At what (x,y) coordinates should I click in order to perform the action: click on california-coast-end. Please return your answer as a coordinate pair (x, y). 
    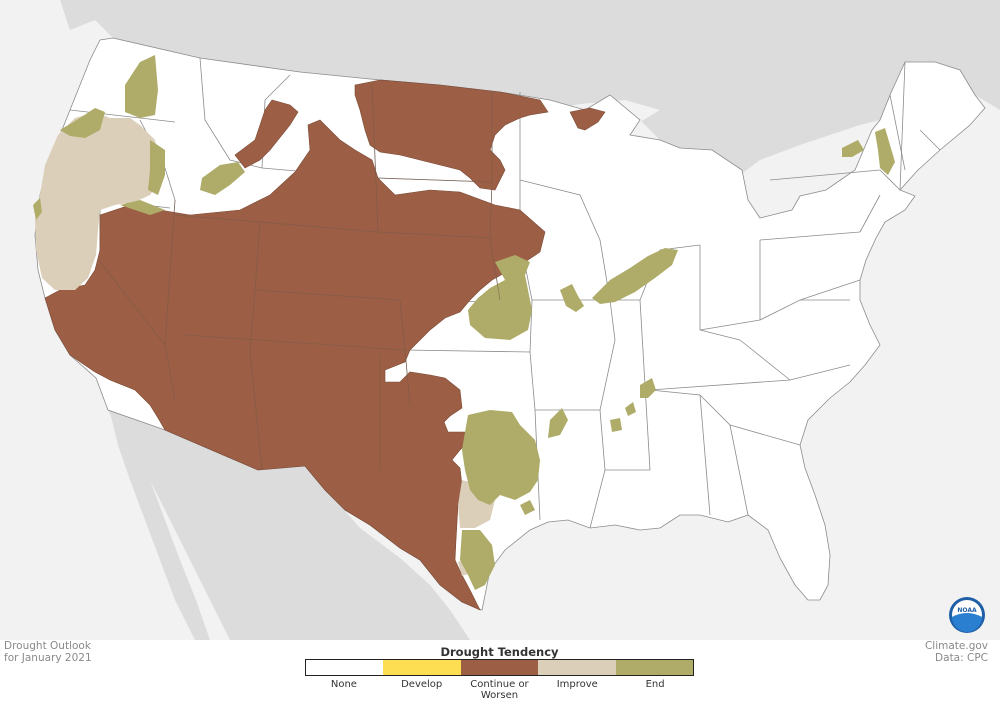
    Looking at the image, I should click on (37, 209).